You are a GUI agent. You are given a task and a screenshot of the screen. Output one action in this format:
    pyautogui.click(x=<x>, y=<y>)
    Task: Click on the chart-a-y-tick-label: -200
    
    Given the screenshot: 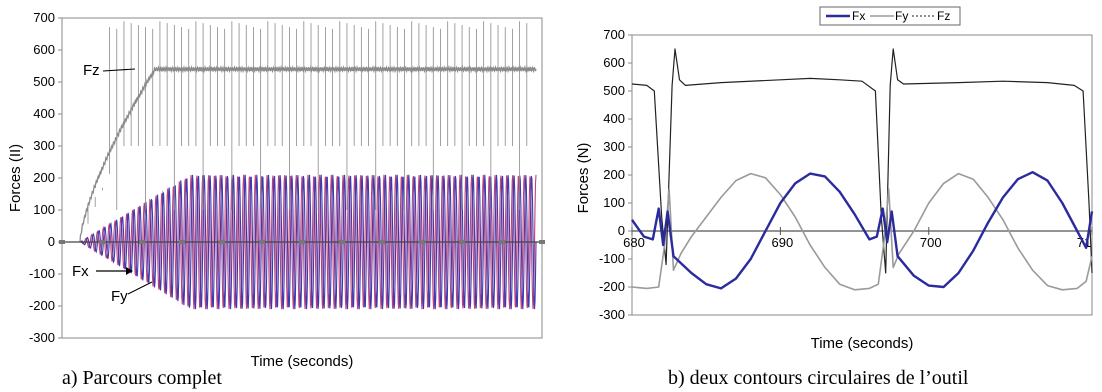 What is the action you would take?
    pyautogui.click(x=42, y=305)
    